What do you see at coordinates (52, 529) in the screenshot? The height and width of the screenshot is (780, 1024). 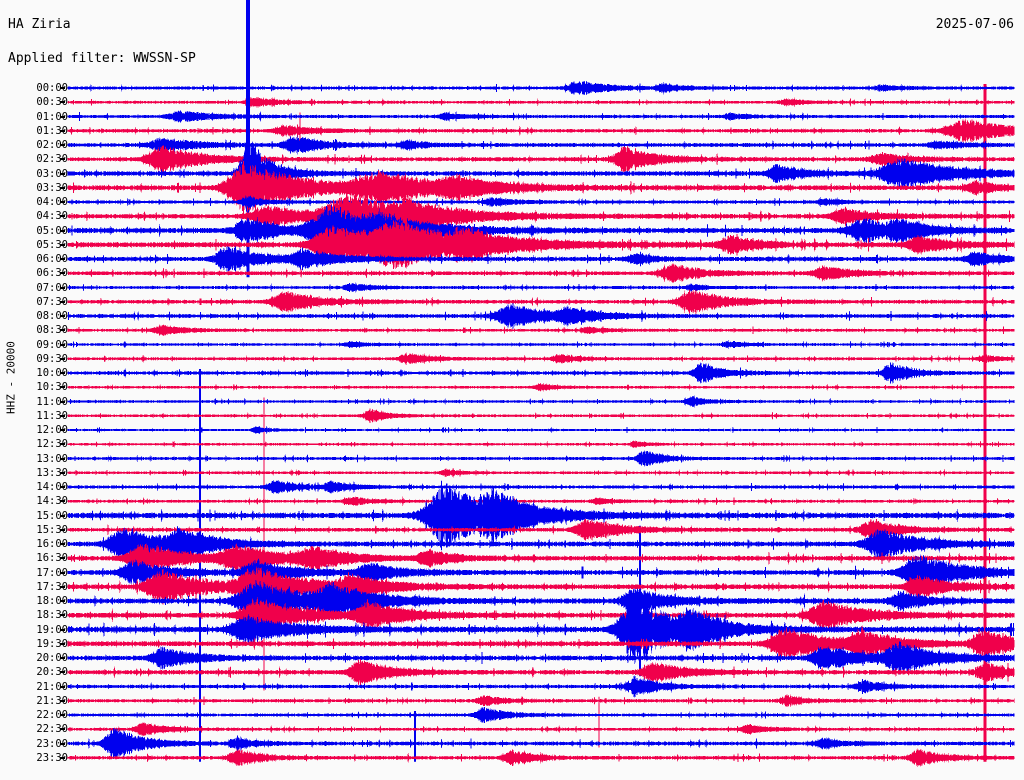 I see `time-label: 15:30` at bounding box center [52, 529].